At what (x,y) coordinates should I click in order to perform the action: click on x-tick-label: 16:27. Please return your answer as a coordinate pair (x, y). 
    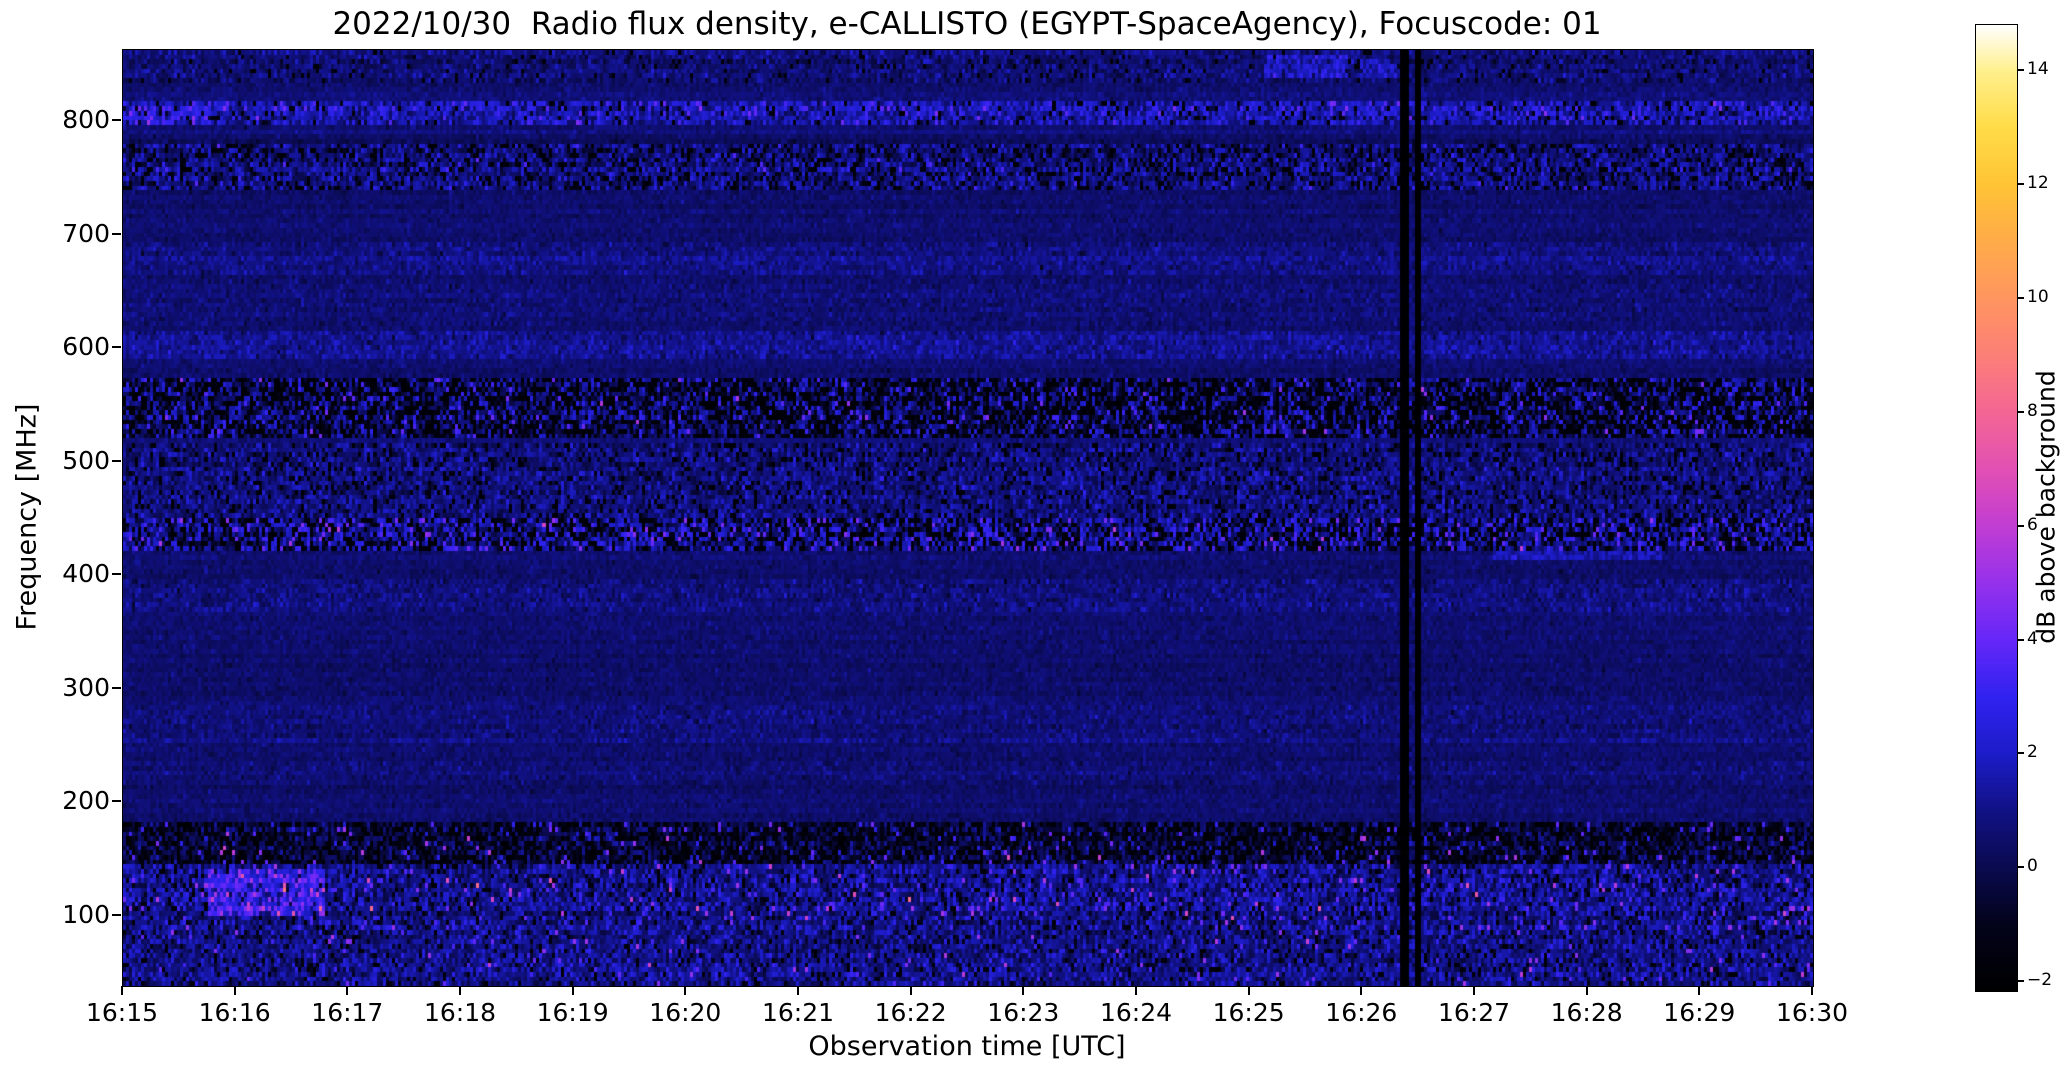
    Looking at the image, I should click on (1474, 1012).